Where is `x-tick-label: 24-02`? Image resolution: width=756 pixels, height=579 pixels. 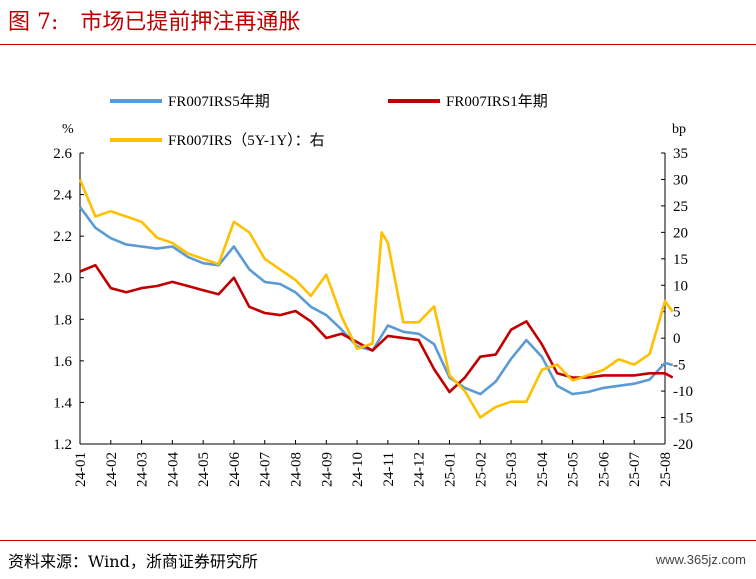
x-tick-label: 24-02 is located at coordinates (112, 469).